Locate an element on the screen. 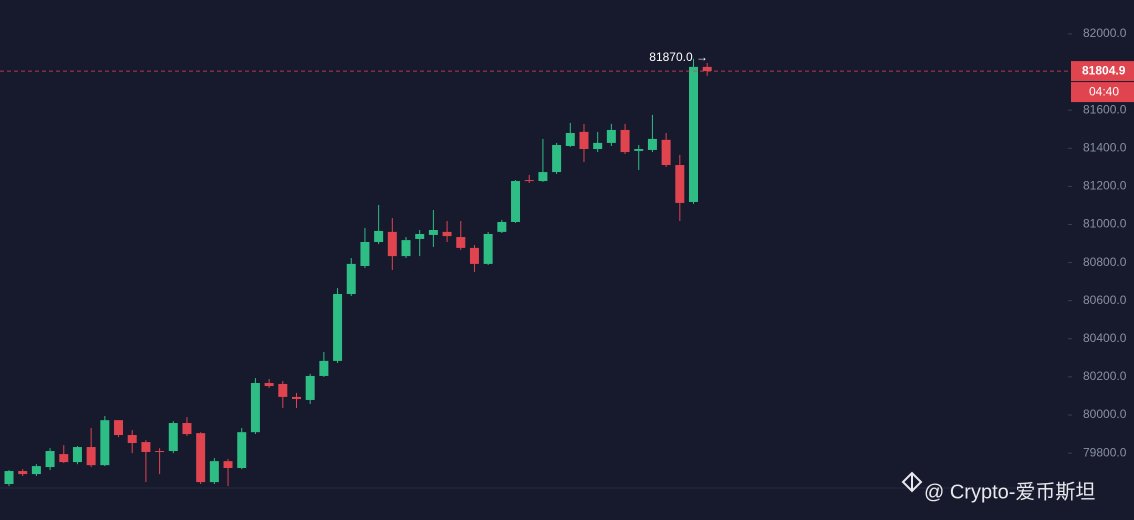 The width and height of the screenshot is (1134, 520). last-price-label: 81804.9 is located at coordinates (1104, 70).